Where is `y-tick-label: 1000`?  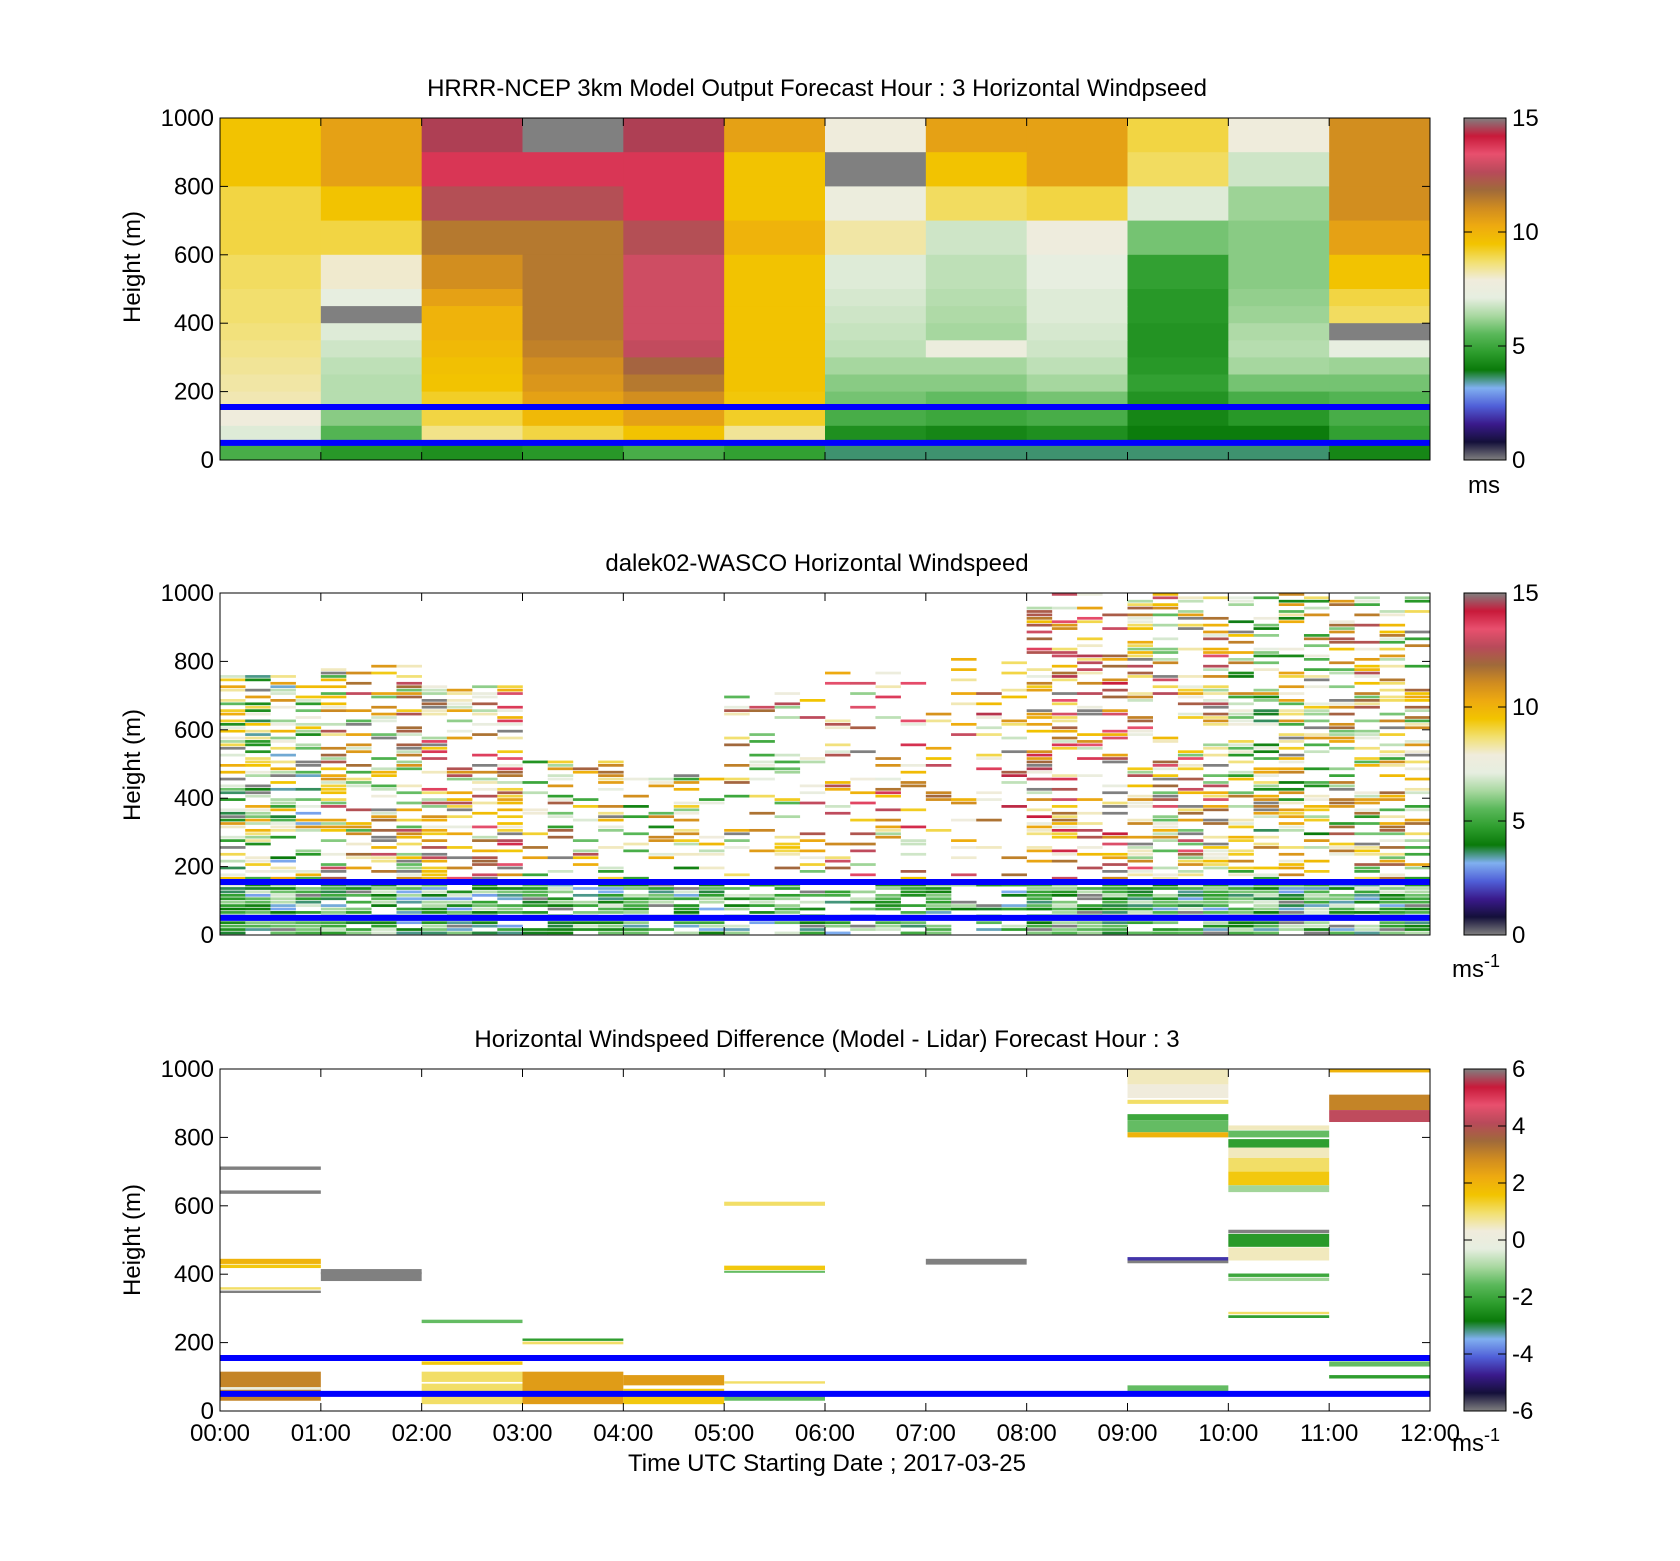 y-tick-label: 1000 is located at coordinates (187, 1069).